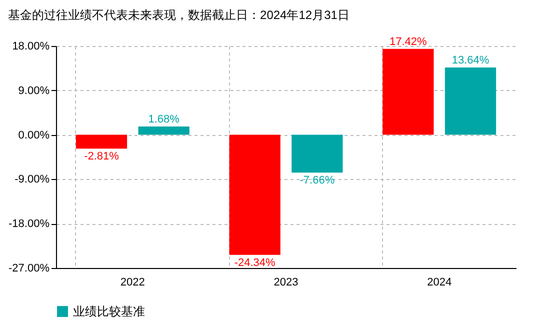 This screenshot has height=330, width=560. What do you see at coordinates (34, 135) in the screenshot?
I see `y-tick-label: 0.00%` at bounding box center [34, 135].